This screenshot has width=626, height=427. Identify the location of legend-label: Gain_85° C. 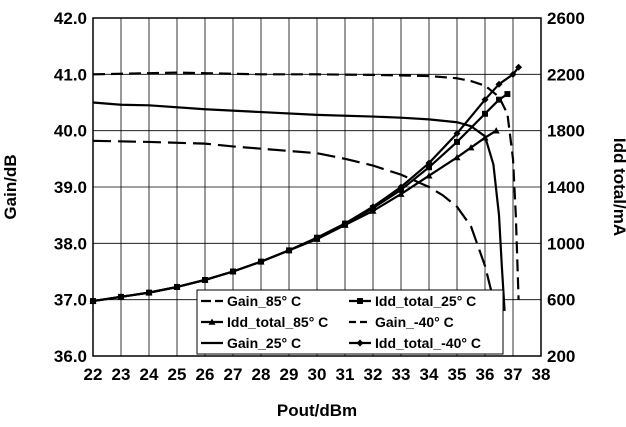
(264, 301).